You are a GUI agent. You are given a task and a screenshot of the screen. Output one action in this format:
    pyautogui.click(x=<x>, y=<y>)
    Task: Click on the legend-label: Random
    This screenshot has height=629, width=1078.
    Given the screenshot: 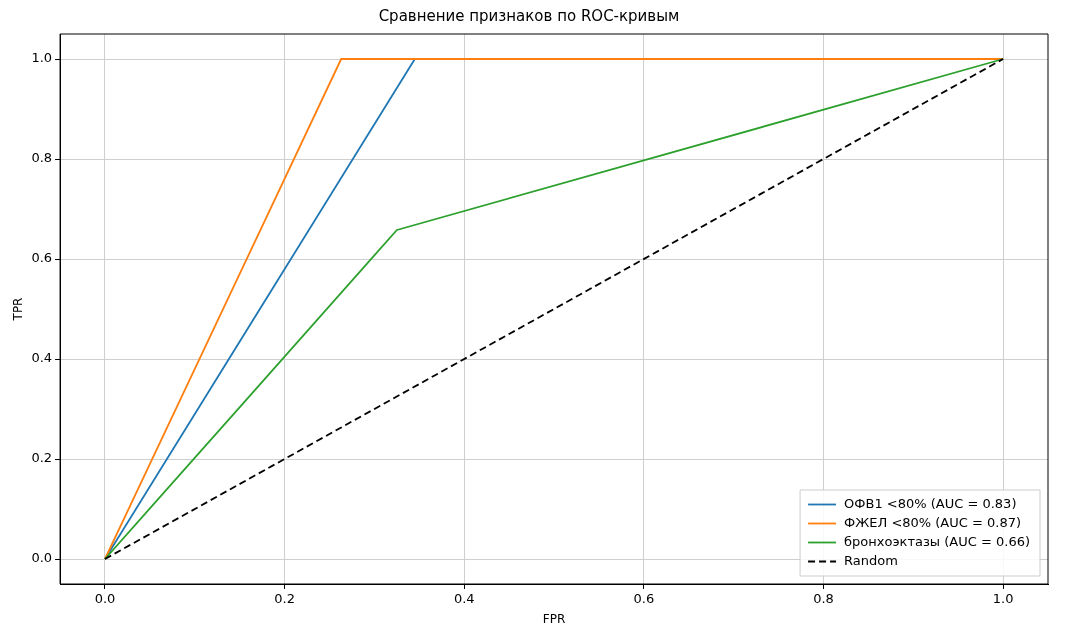 What is the action you would take?
    pyautogui.click(x=871, y=560)
    